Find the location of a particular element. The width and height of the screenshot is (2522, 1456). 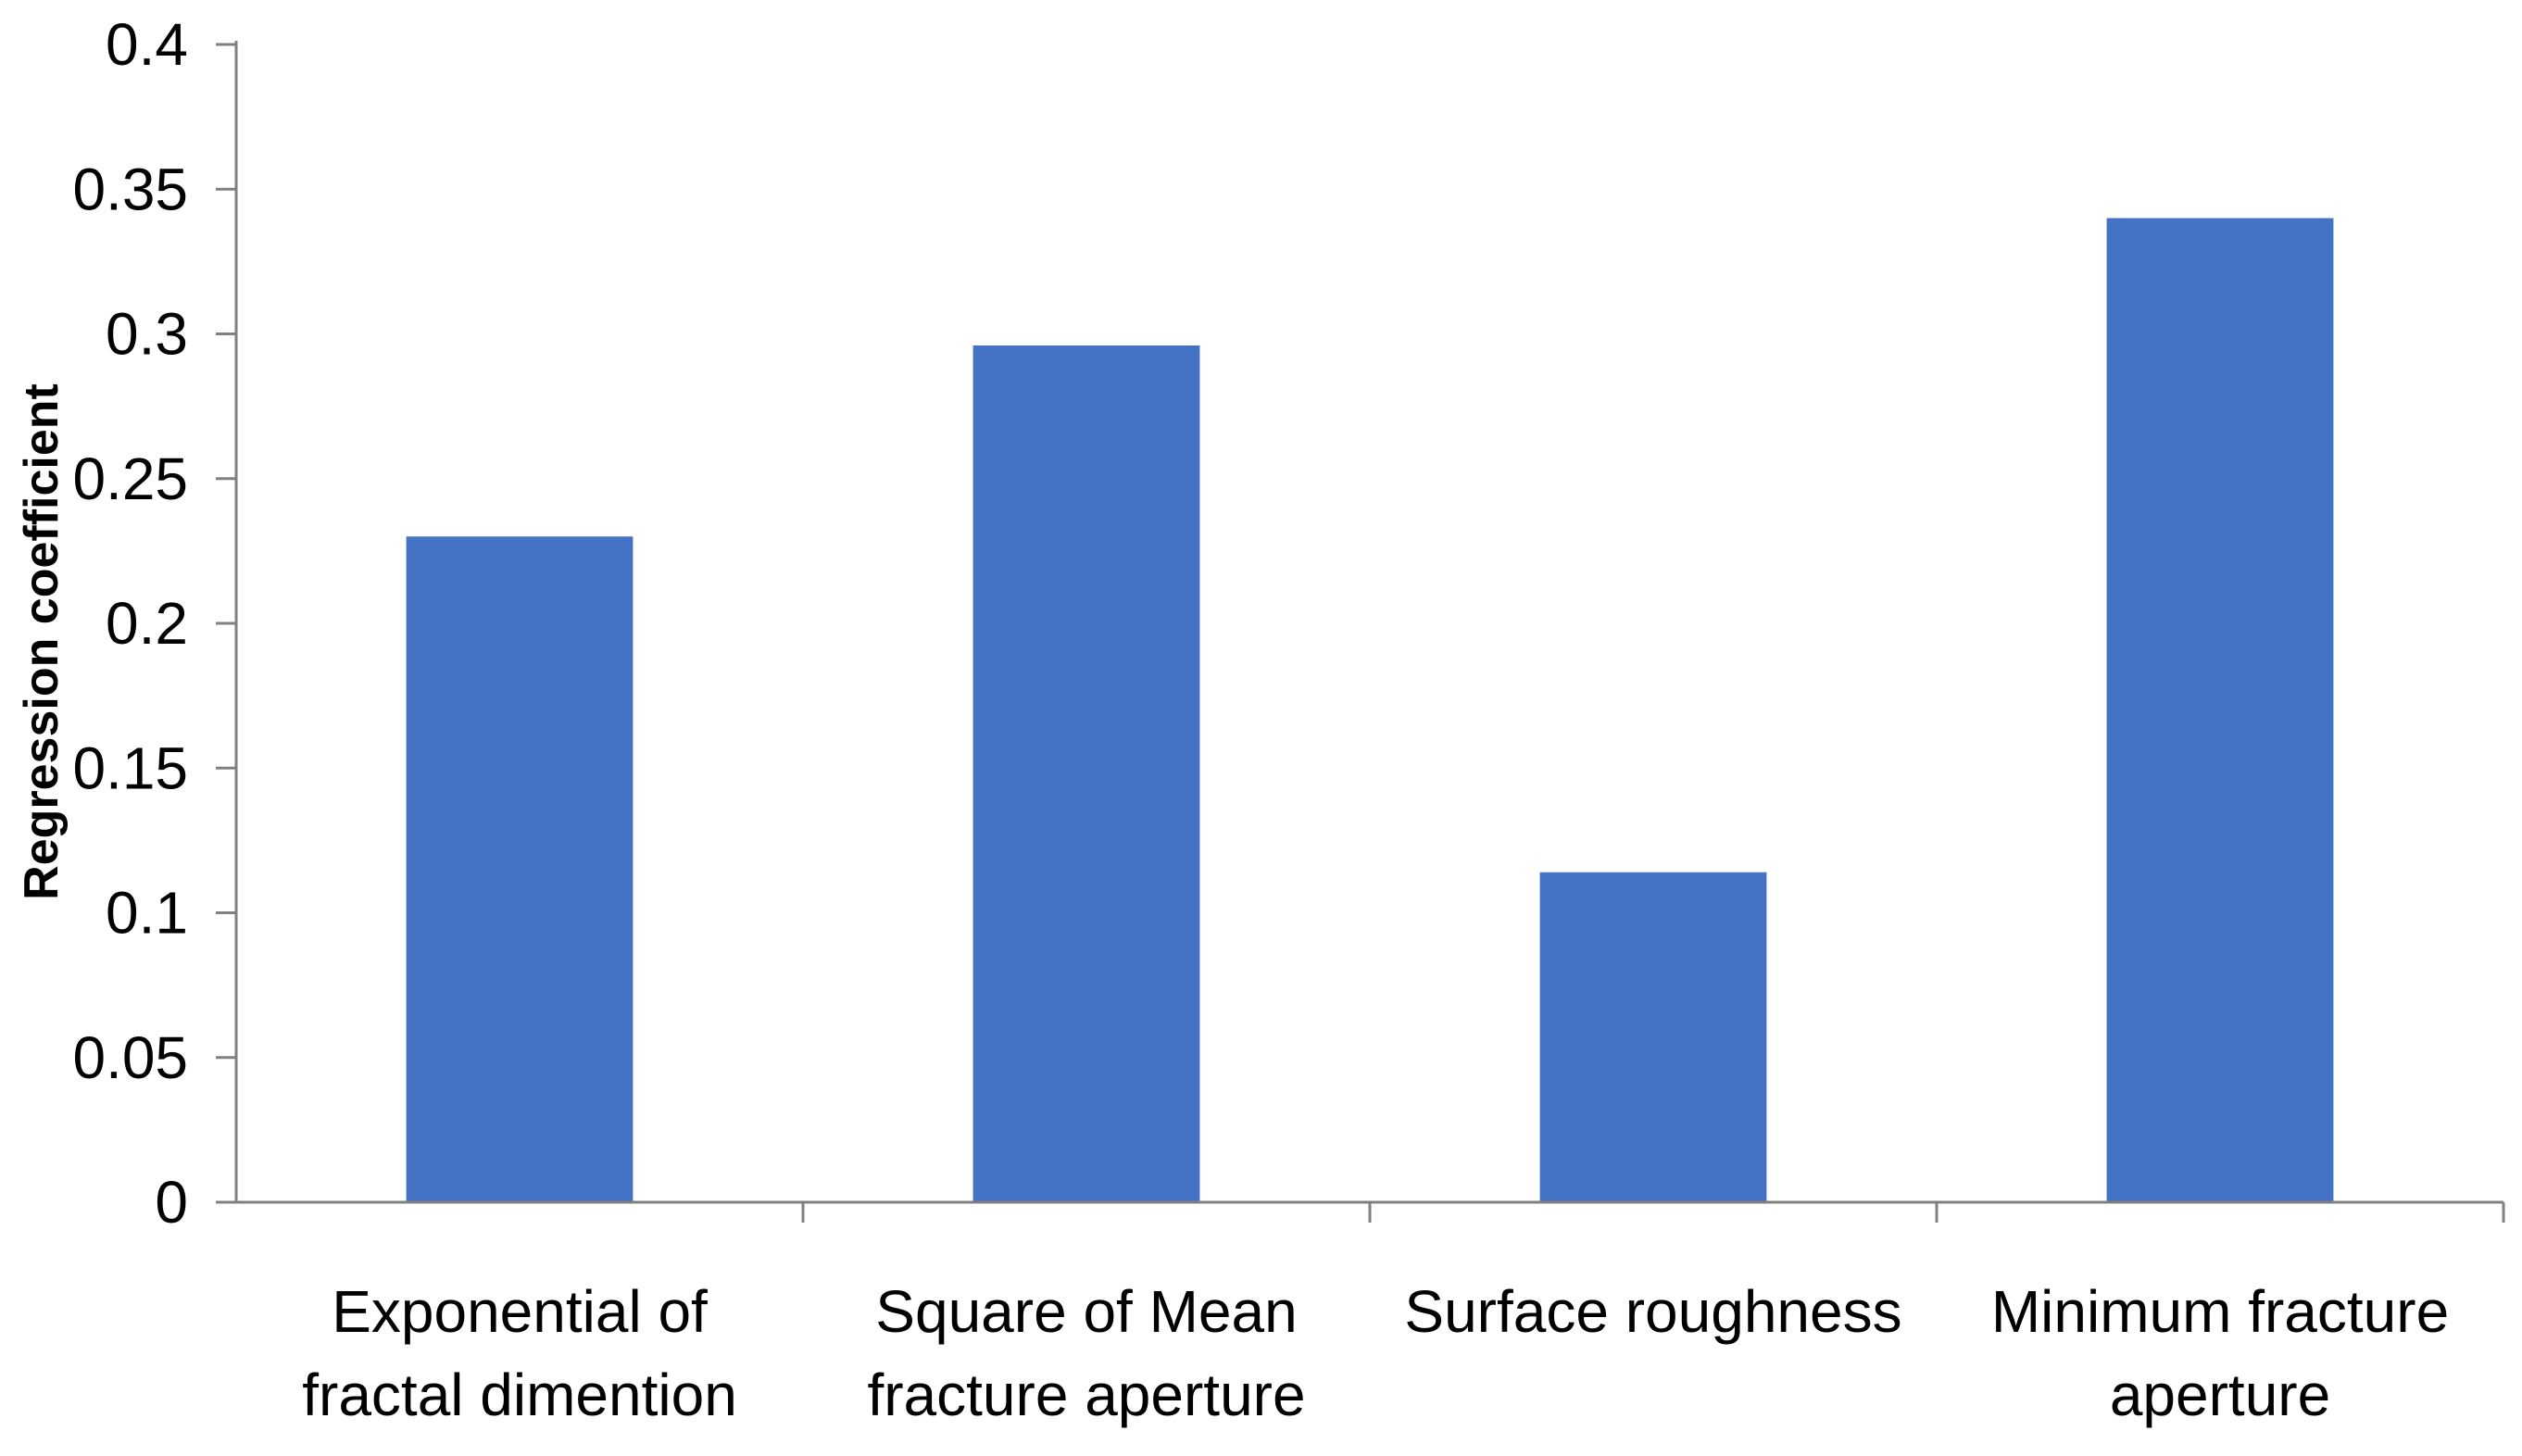

y-tick-label: 0.15 is located at coordinates (130, 767).